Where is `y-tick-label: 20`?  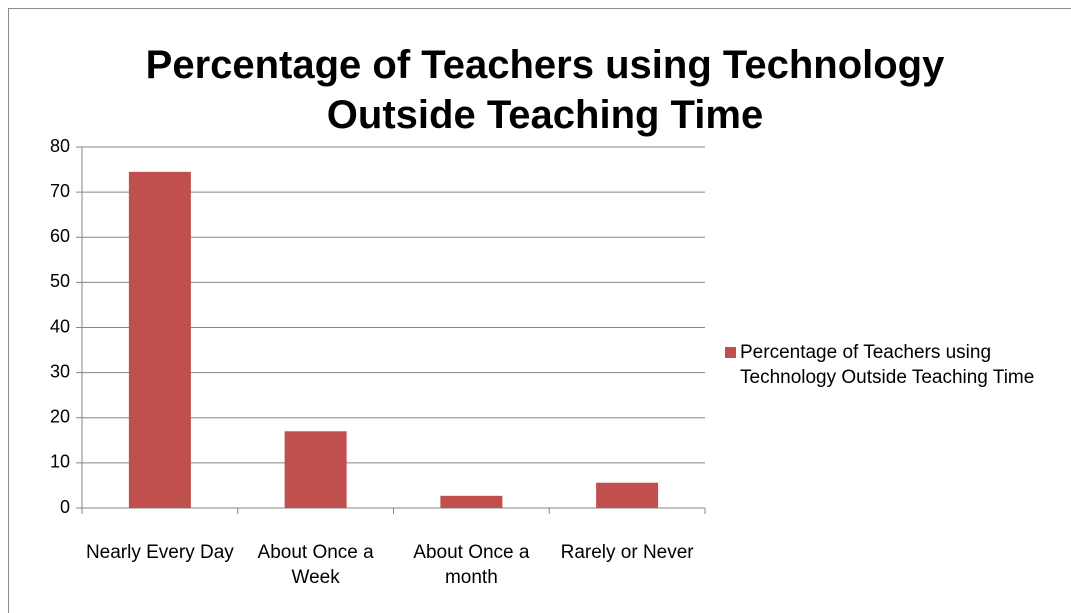
y-tick-label: 20 is located at coordinates (60, 417).